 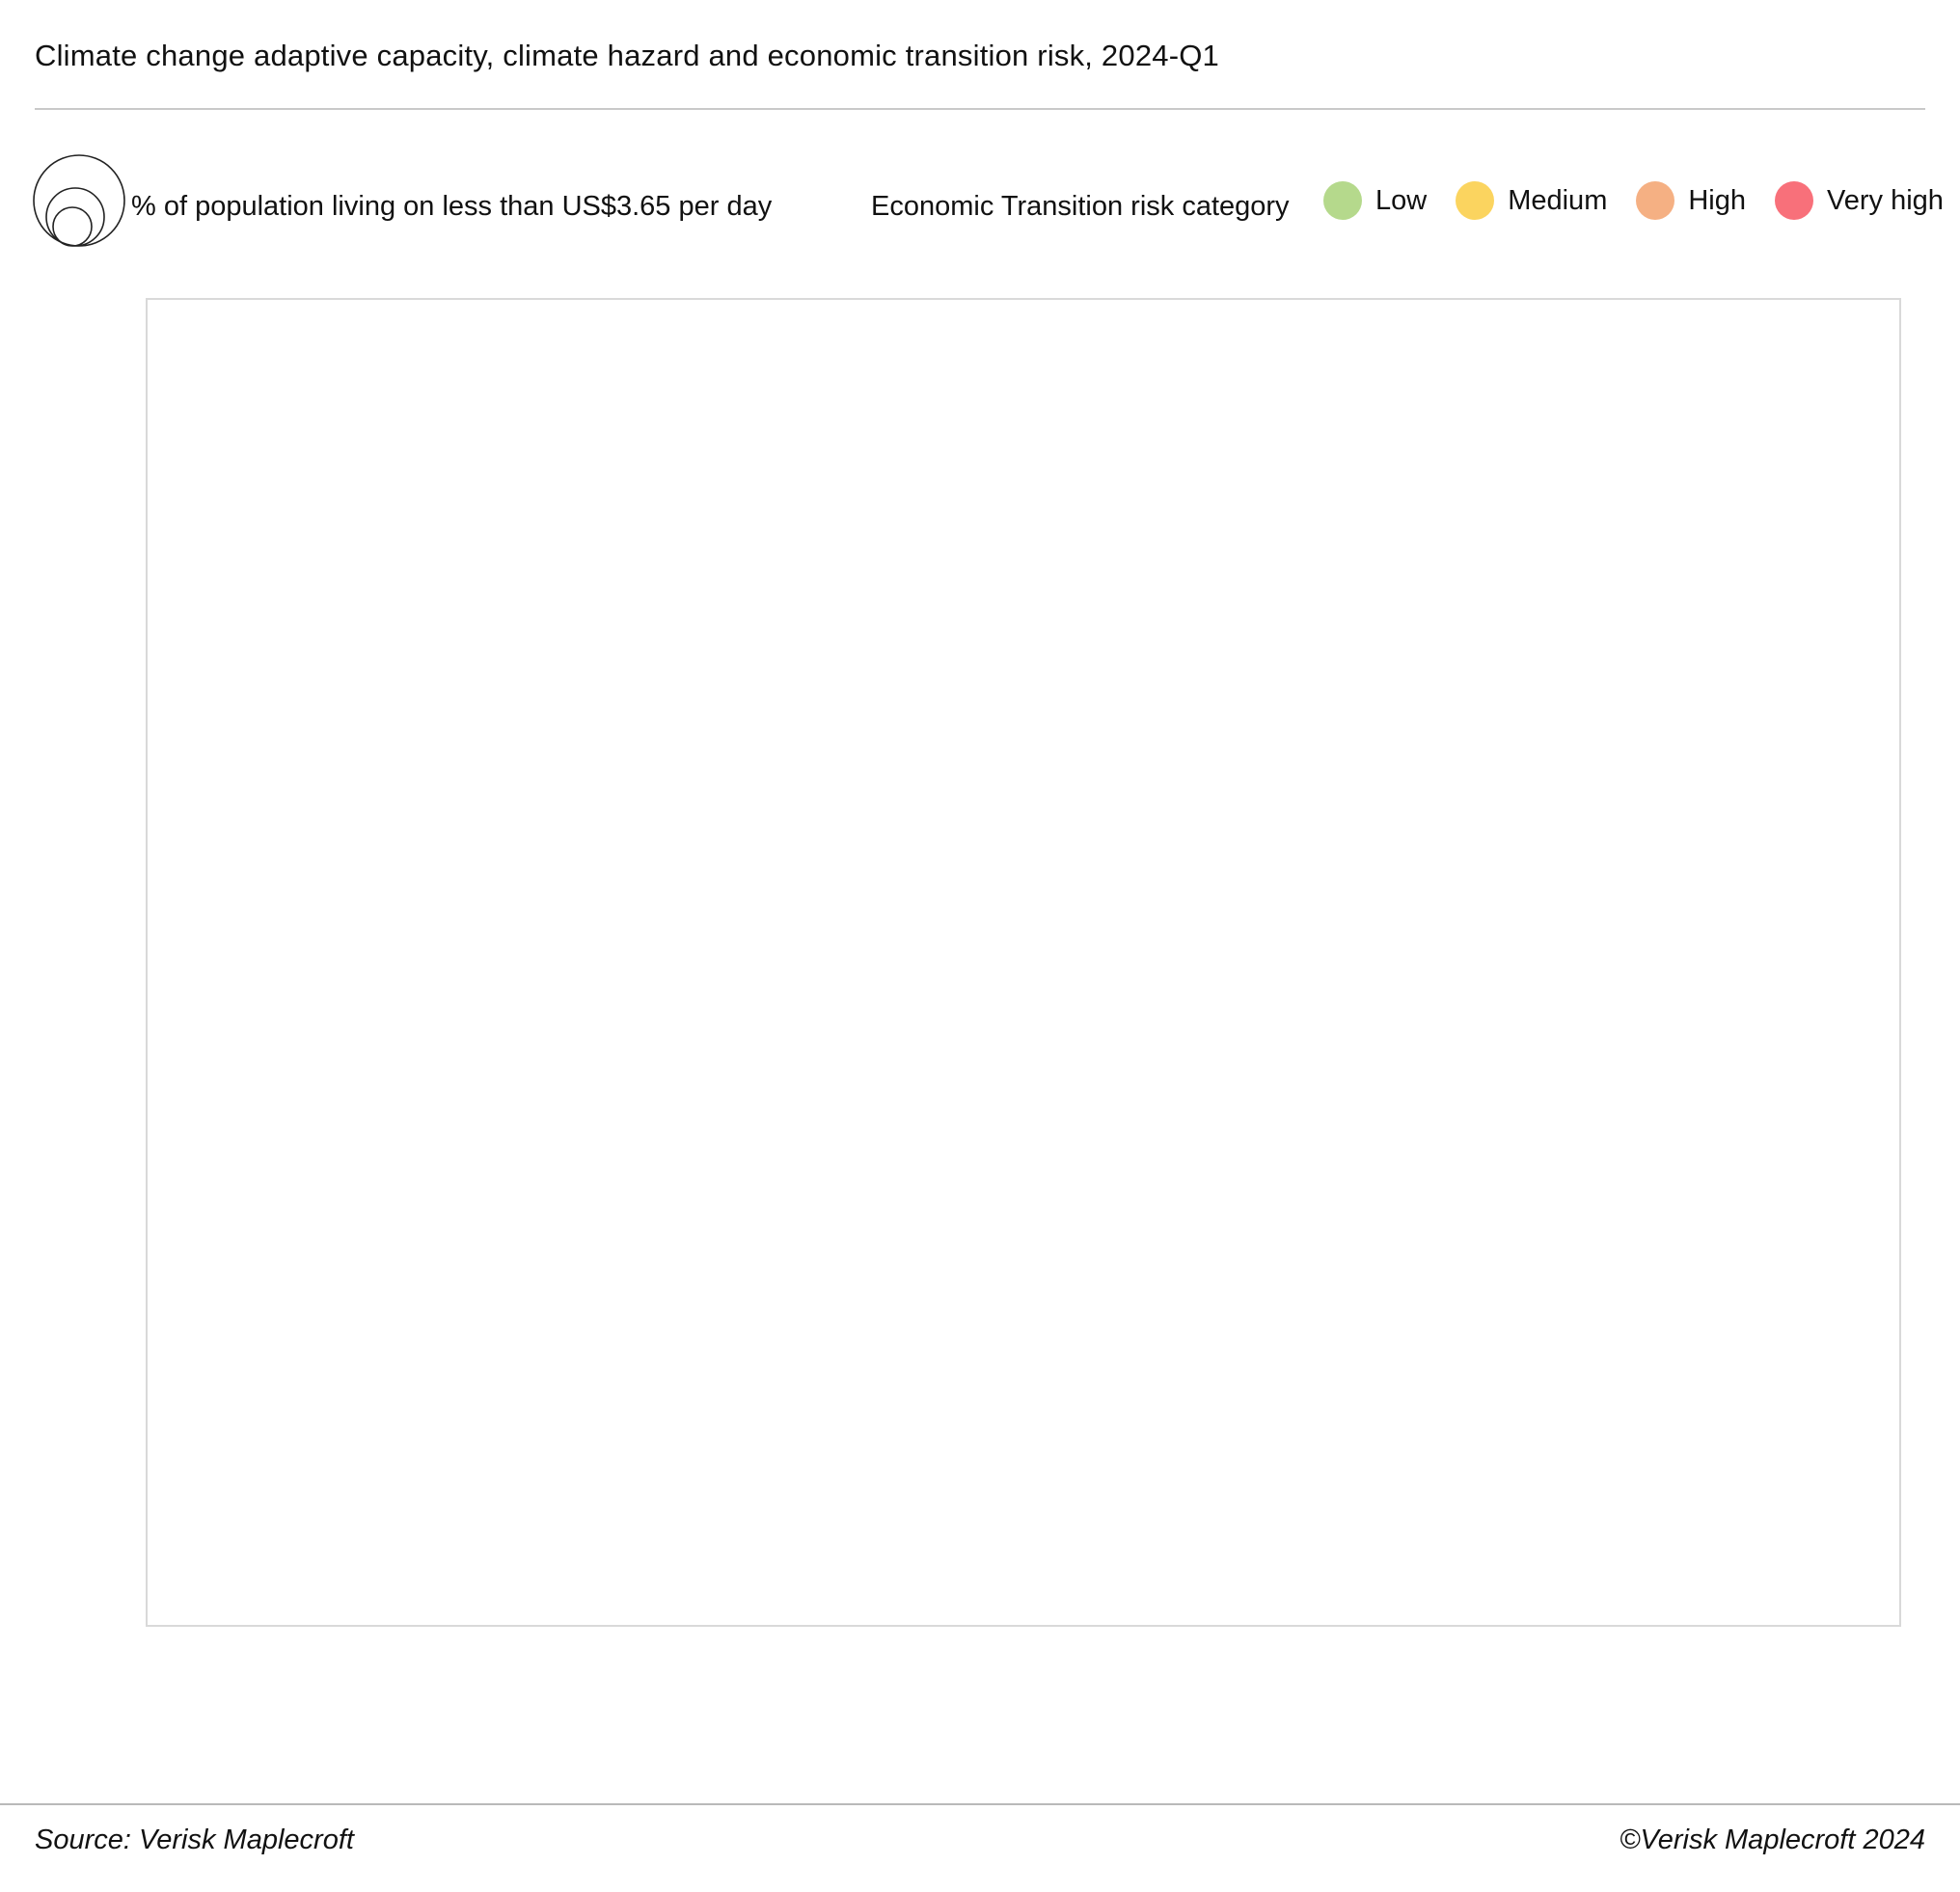 What do you see at coordinates (1401, 200) in the screenshot?
I see `legend-label: Low` at bounding box center [1401, 200].